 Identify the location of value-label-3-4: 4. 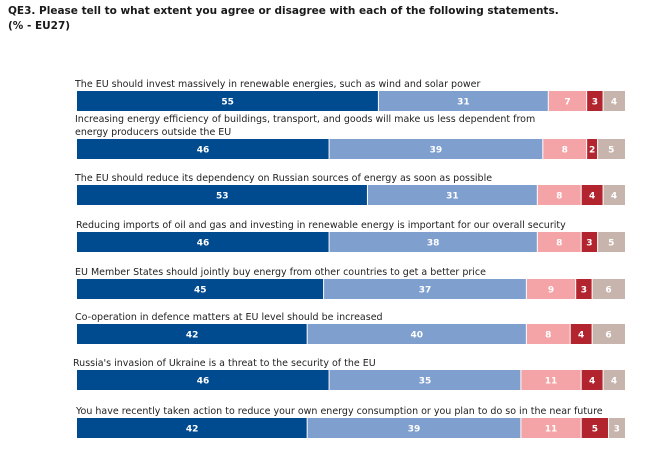
(592, 197).